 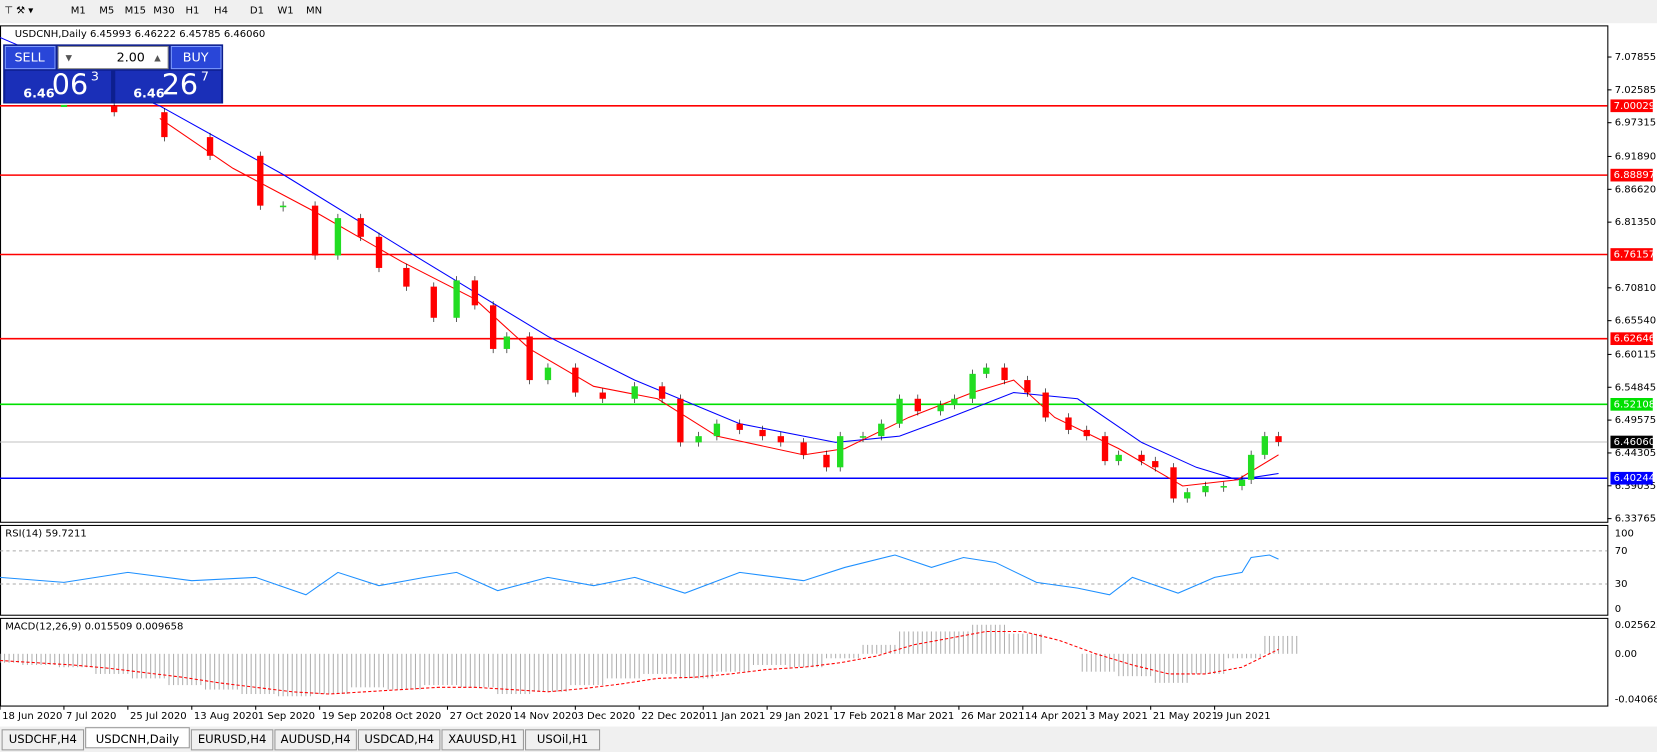 I want to click on lot-down: ▼, so click(x=68, y=58).